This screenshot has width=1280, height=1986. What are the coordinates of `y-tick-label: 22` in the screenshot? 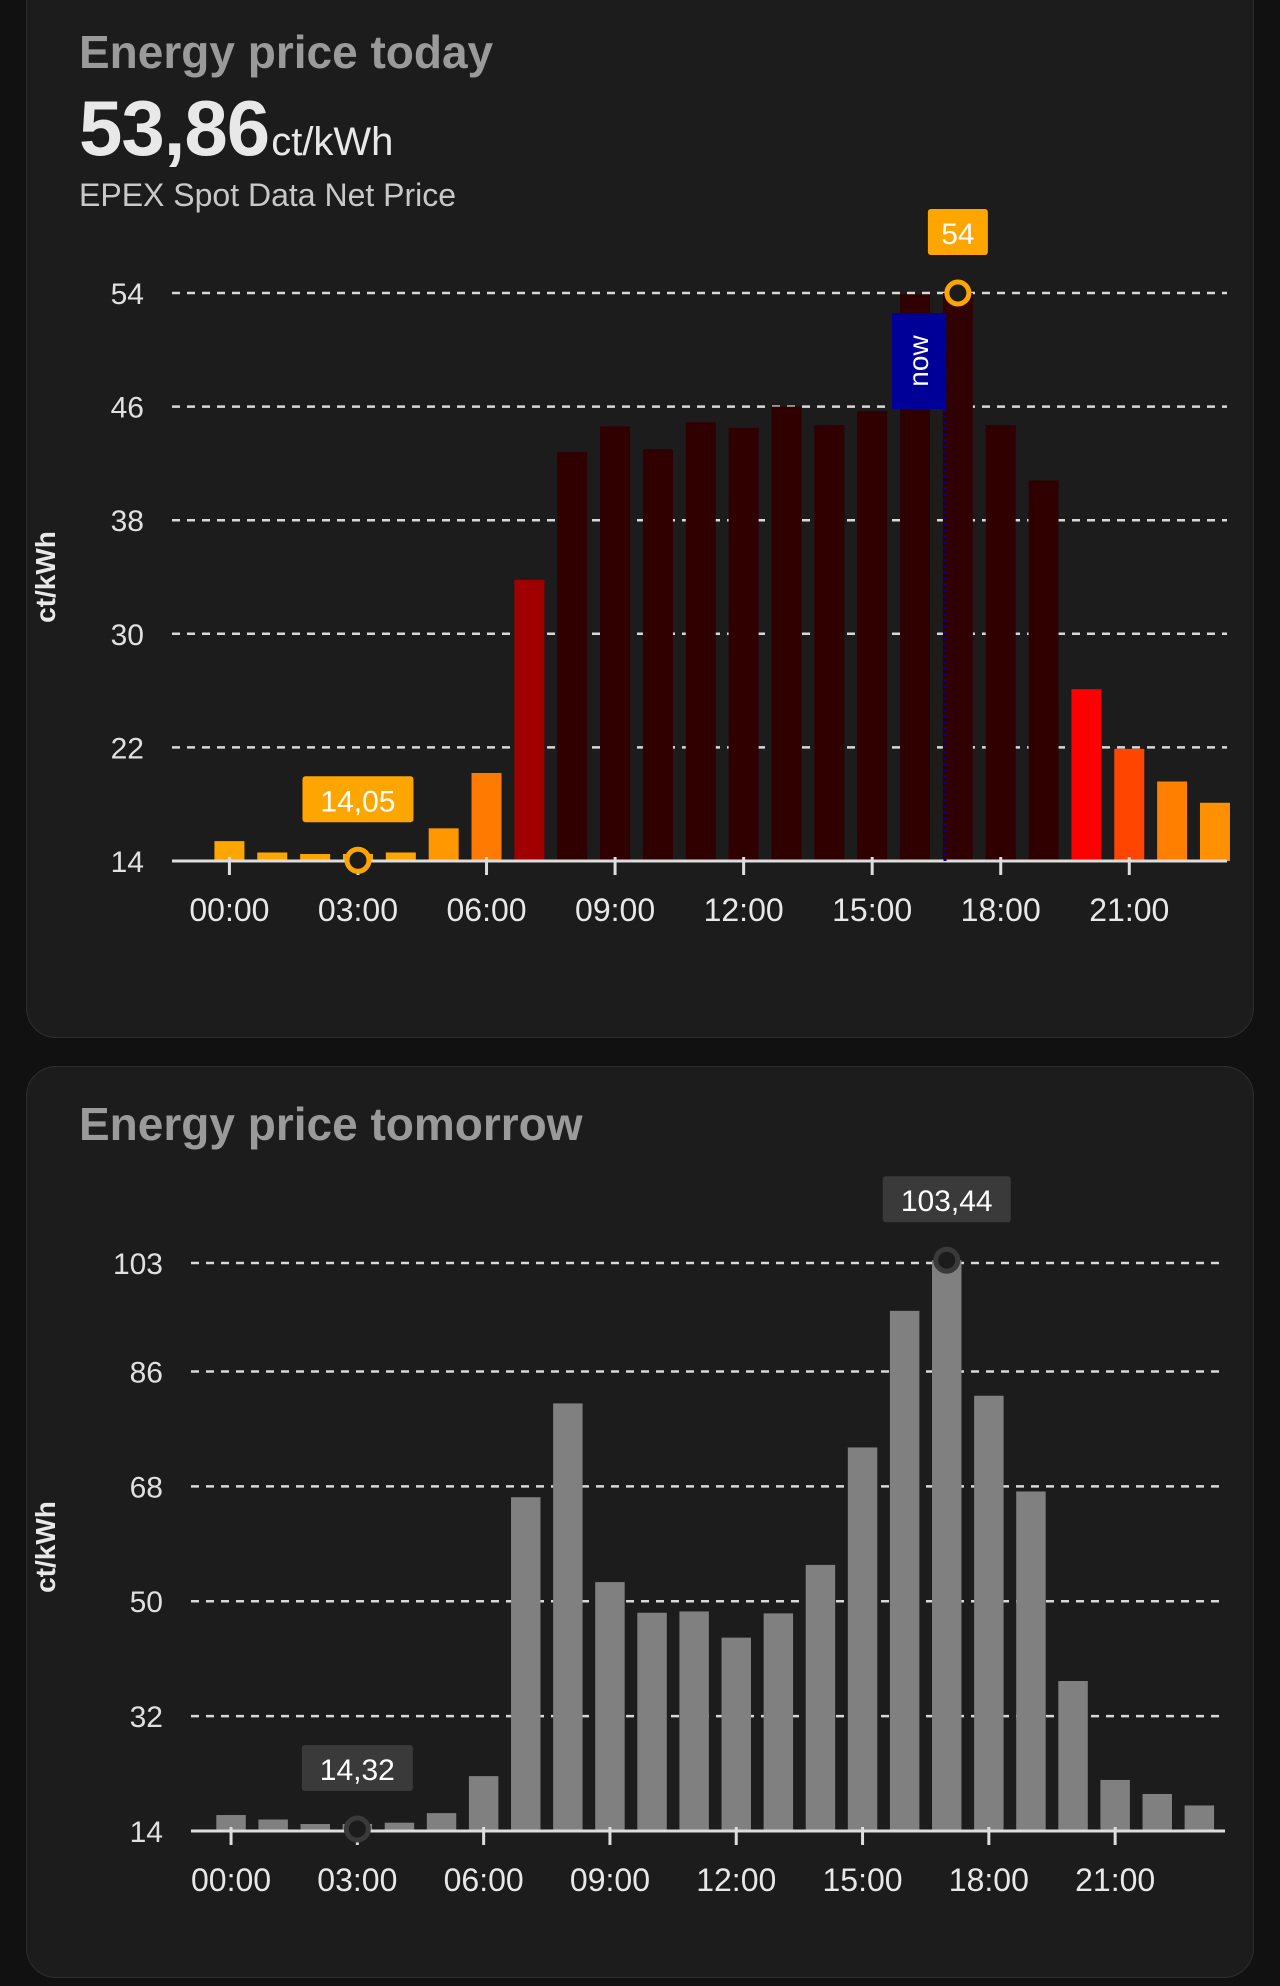 It's located at (127, 748).